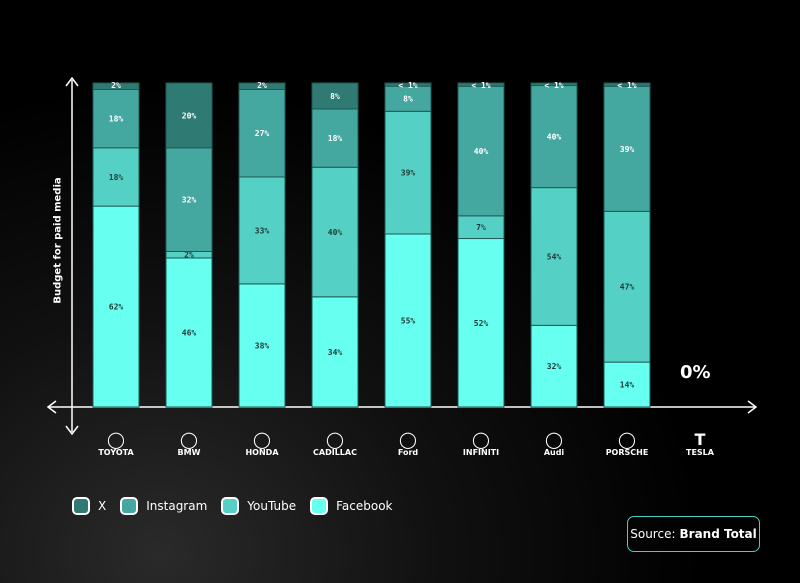  I want to click on brand-logo-tesla: T TESLA, so click(700, 443).